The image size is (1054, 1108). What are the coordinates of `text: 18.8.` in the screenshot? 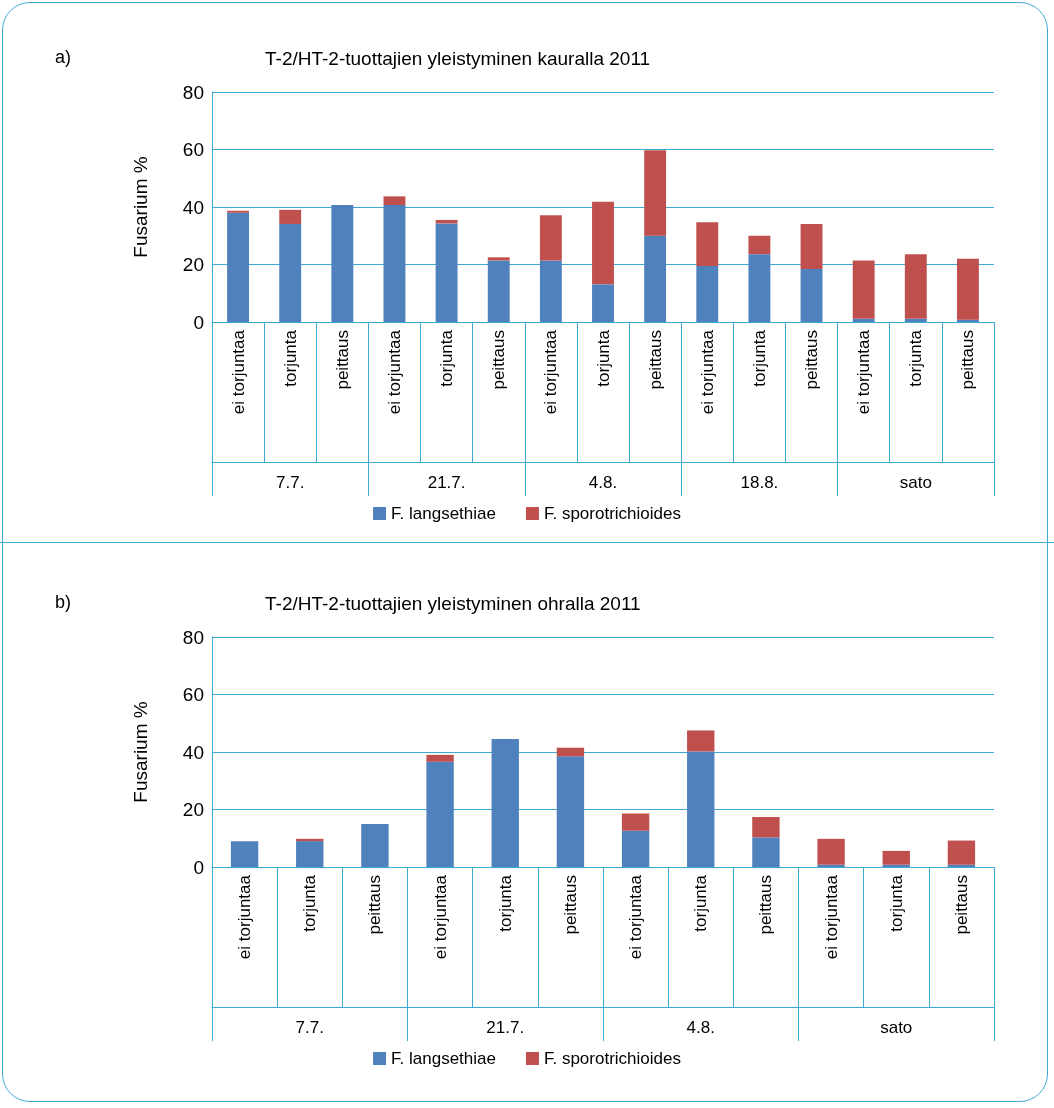 It's located at (759, 482).